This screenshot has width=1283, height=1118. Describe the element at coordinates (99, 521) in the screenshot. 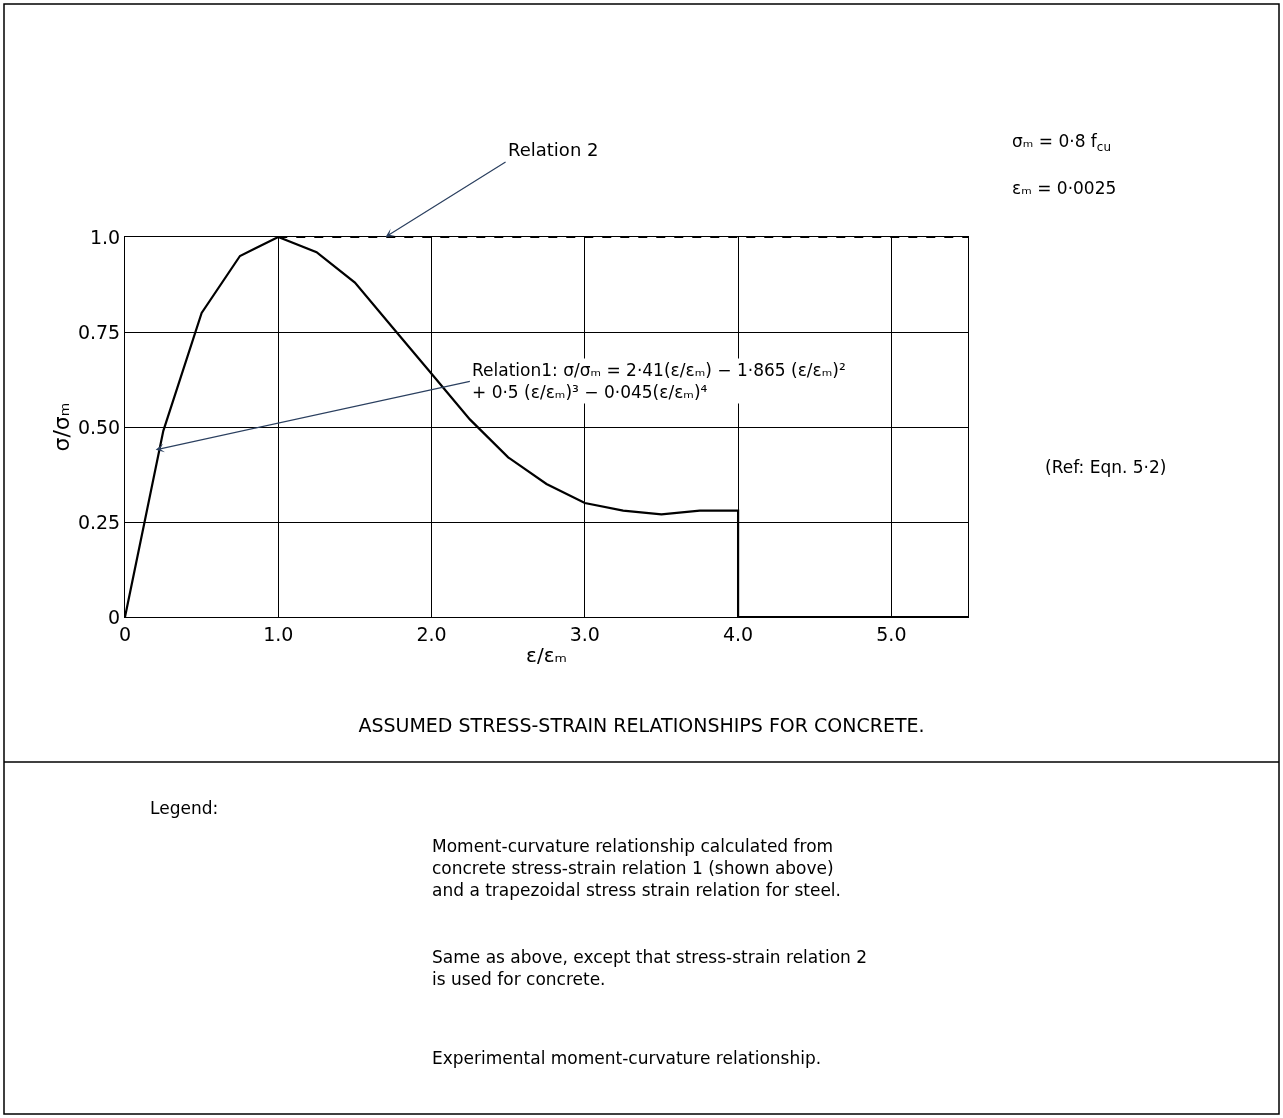

I see `y-tick-label: 0.25` at that location.